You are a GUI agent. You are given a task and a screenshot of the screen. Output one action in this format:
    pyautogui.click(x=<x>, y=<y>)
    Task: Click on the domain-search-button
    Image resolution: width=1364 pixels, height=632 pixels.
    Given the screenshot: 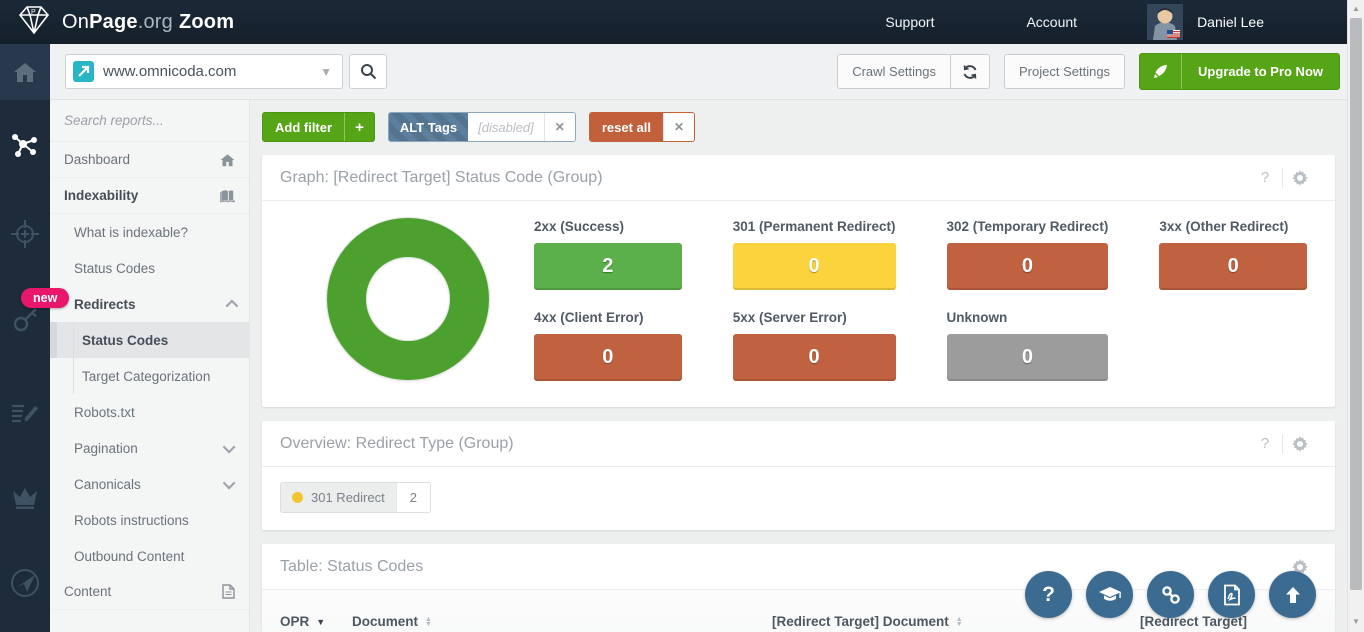 What is the action you would take?
    pyautogui.click(x=368, y=71)
    